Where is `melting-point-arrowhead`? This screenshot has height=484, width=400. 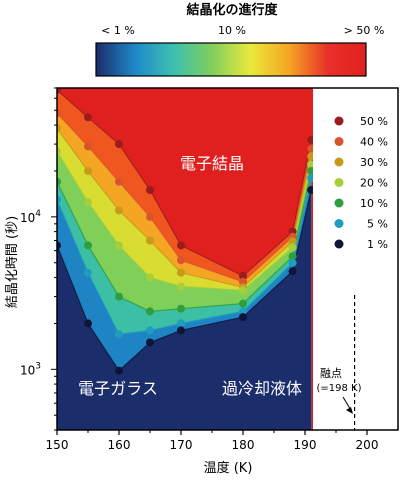
melting-point-arrowhead is located at coordinates (349, 410).